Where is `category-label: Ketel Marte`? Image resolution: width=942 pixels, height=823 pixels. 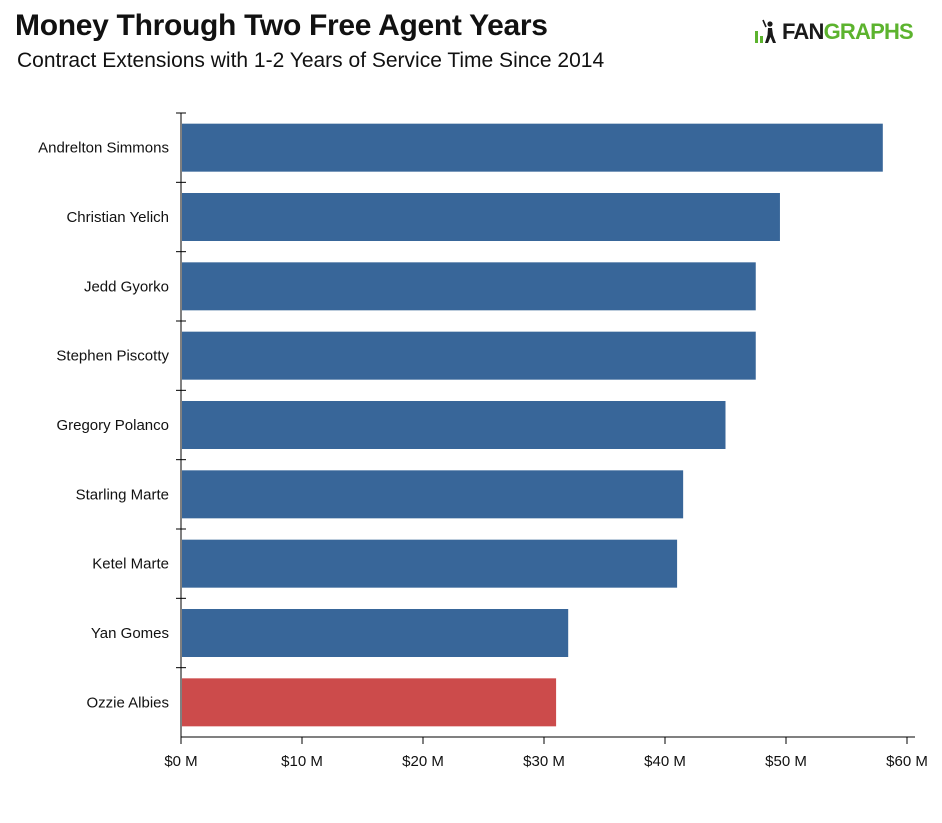 category-label: Ketel Marte is located at coordinates (130, 564).